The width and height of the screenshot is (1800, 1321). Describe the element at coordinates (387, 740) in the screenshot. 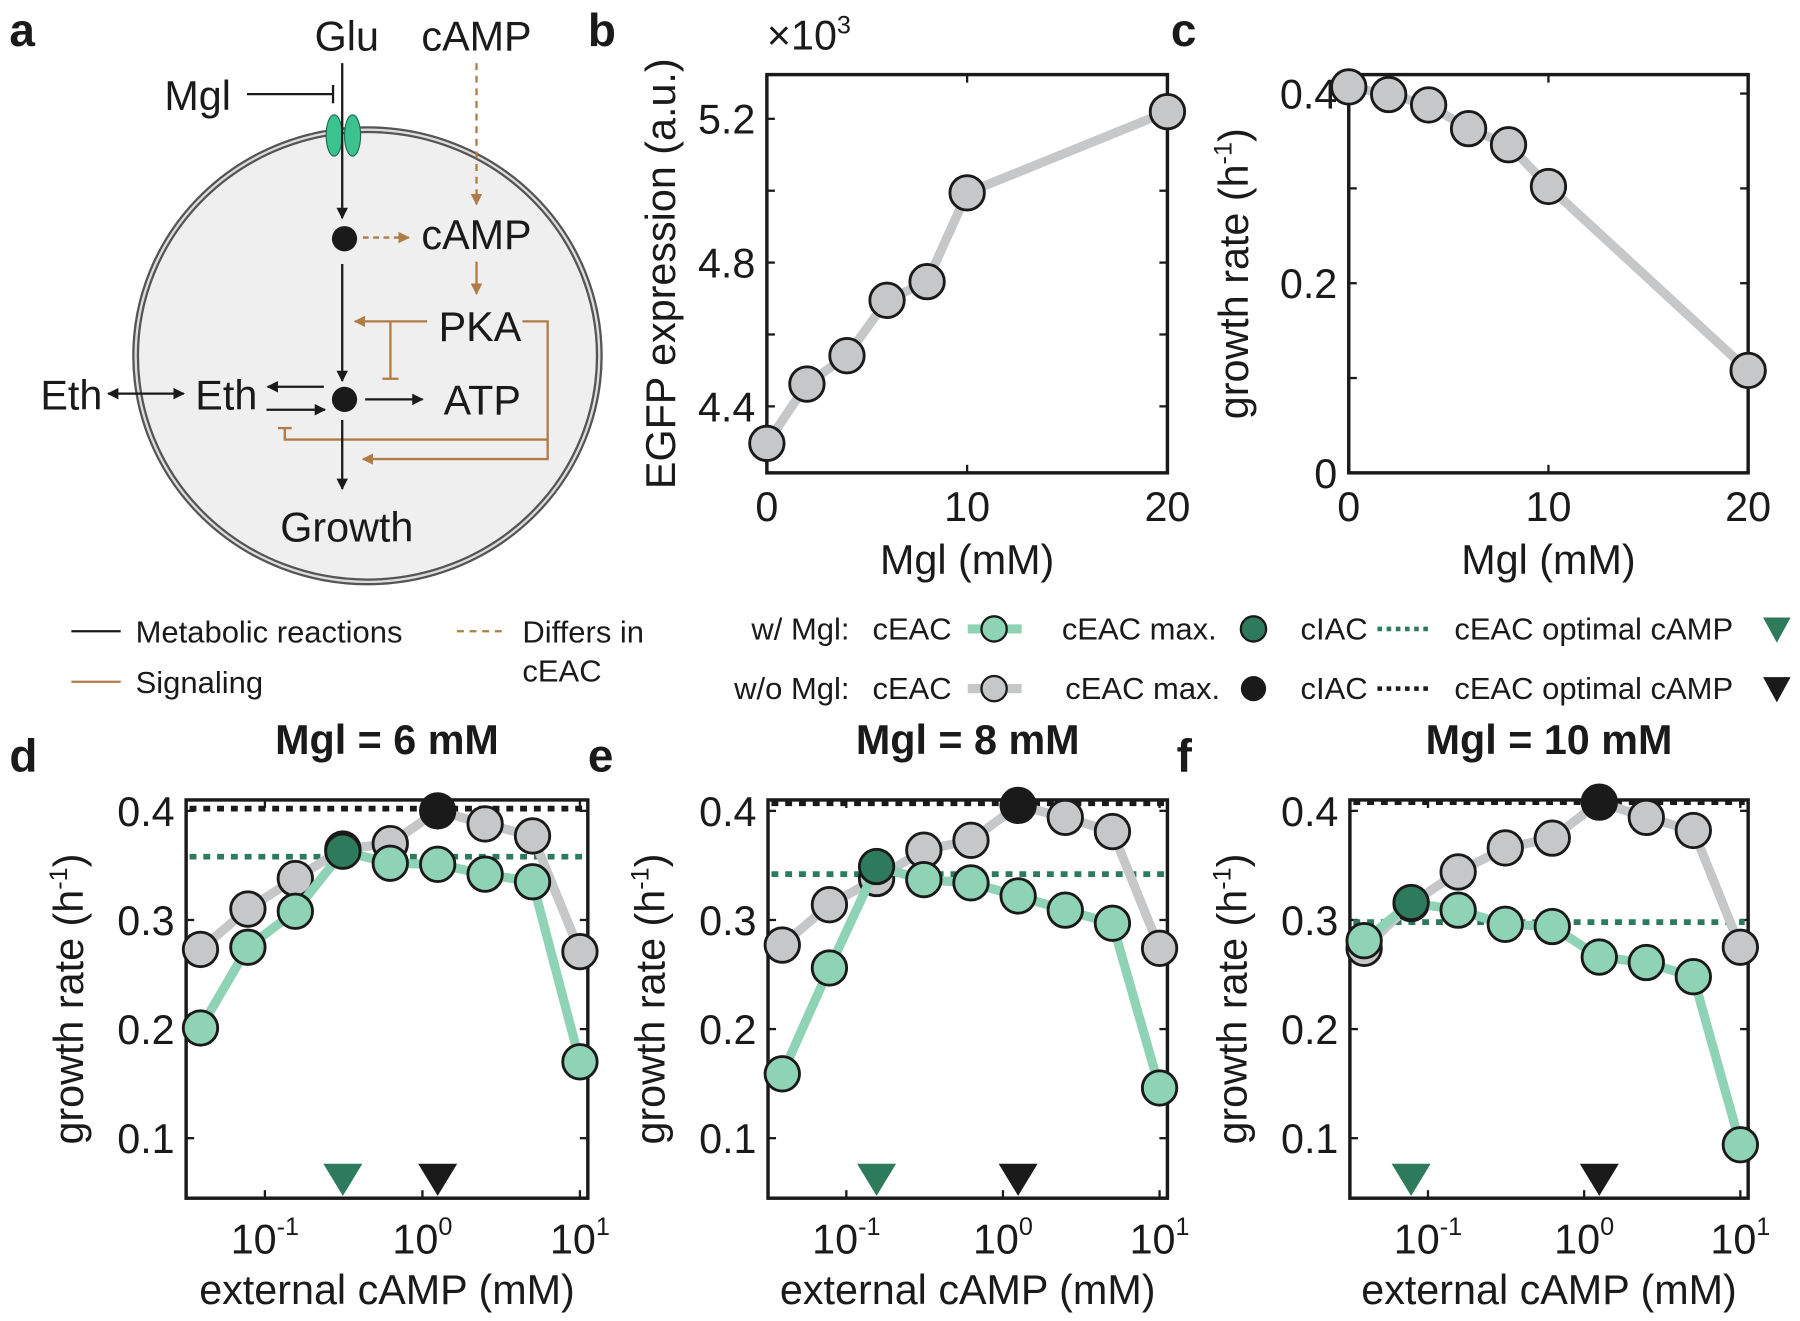

I see `panel-title: Mgl = 6 mM` at that location.